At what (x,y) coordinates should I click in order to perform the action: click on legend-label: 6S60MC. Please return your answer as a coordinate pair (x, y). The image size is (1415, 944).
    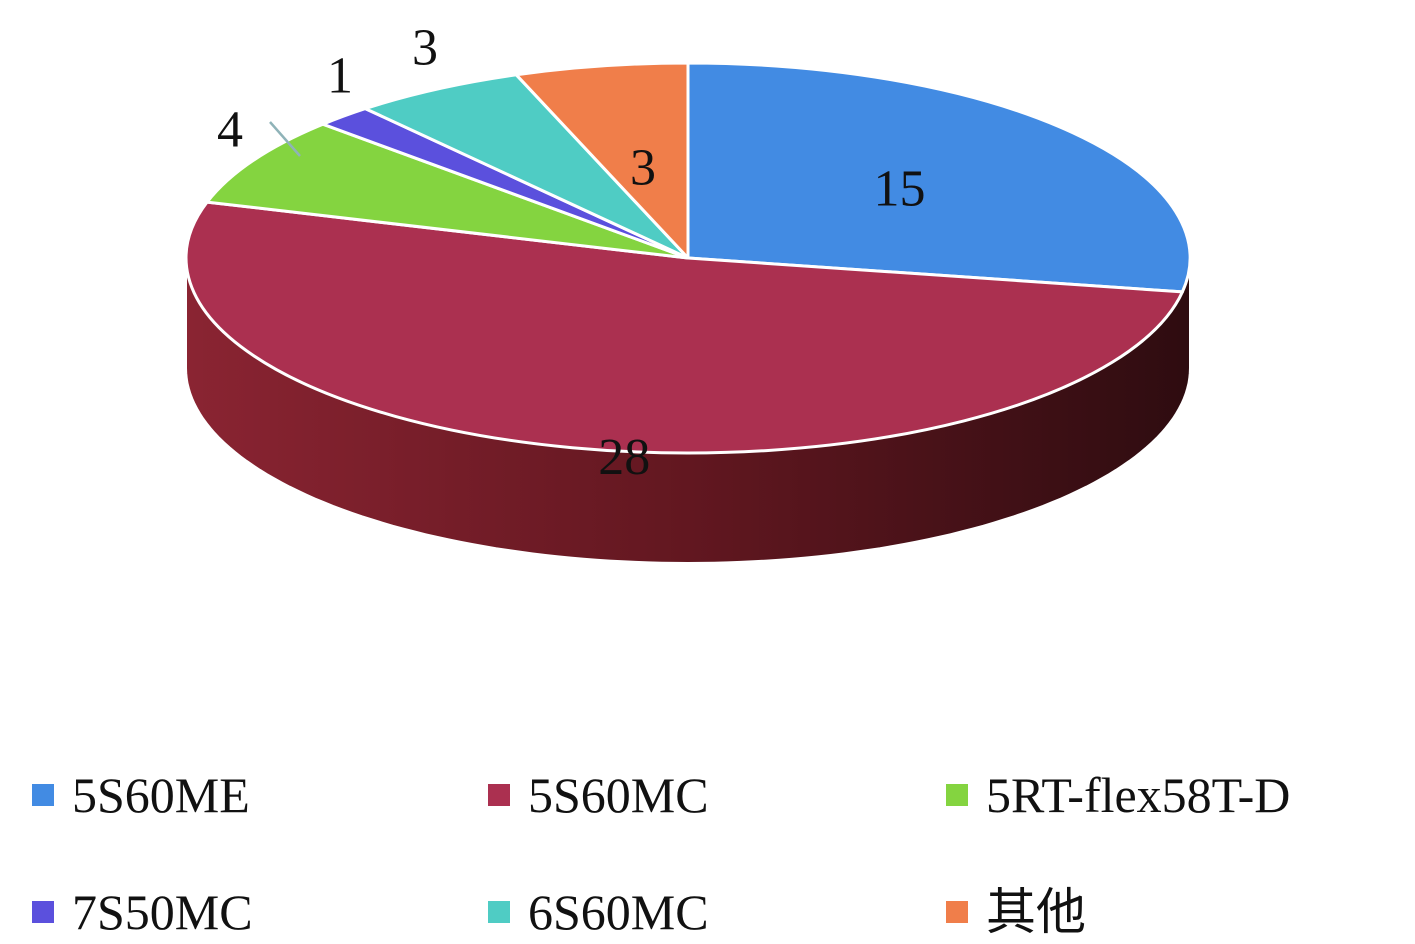
    Looking at the image, I should click on (618, 912).